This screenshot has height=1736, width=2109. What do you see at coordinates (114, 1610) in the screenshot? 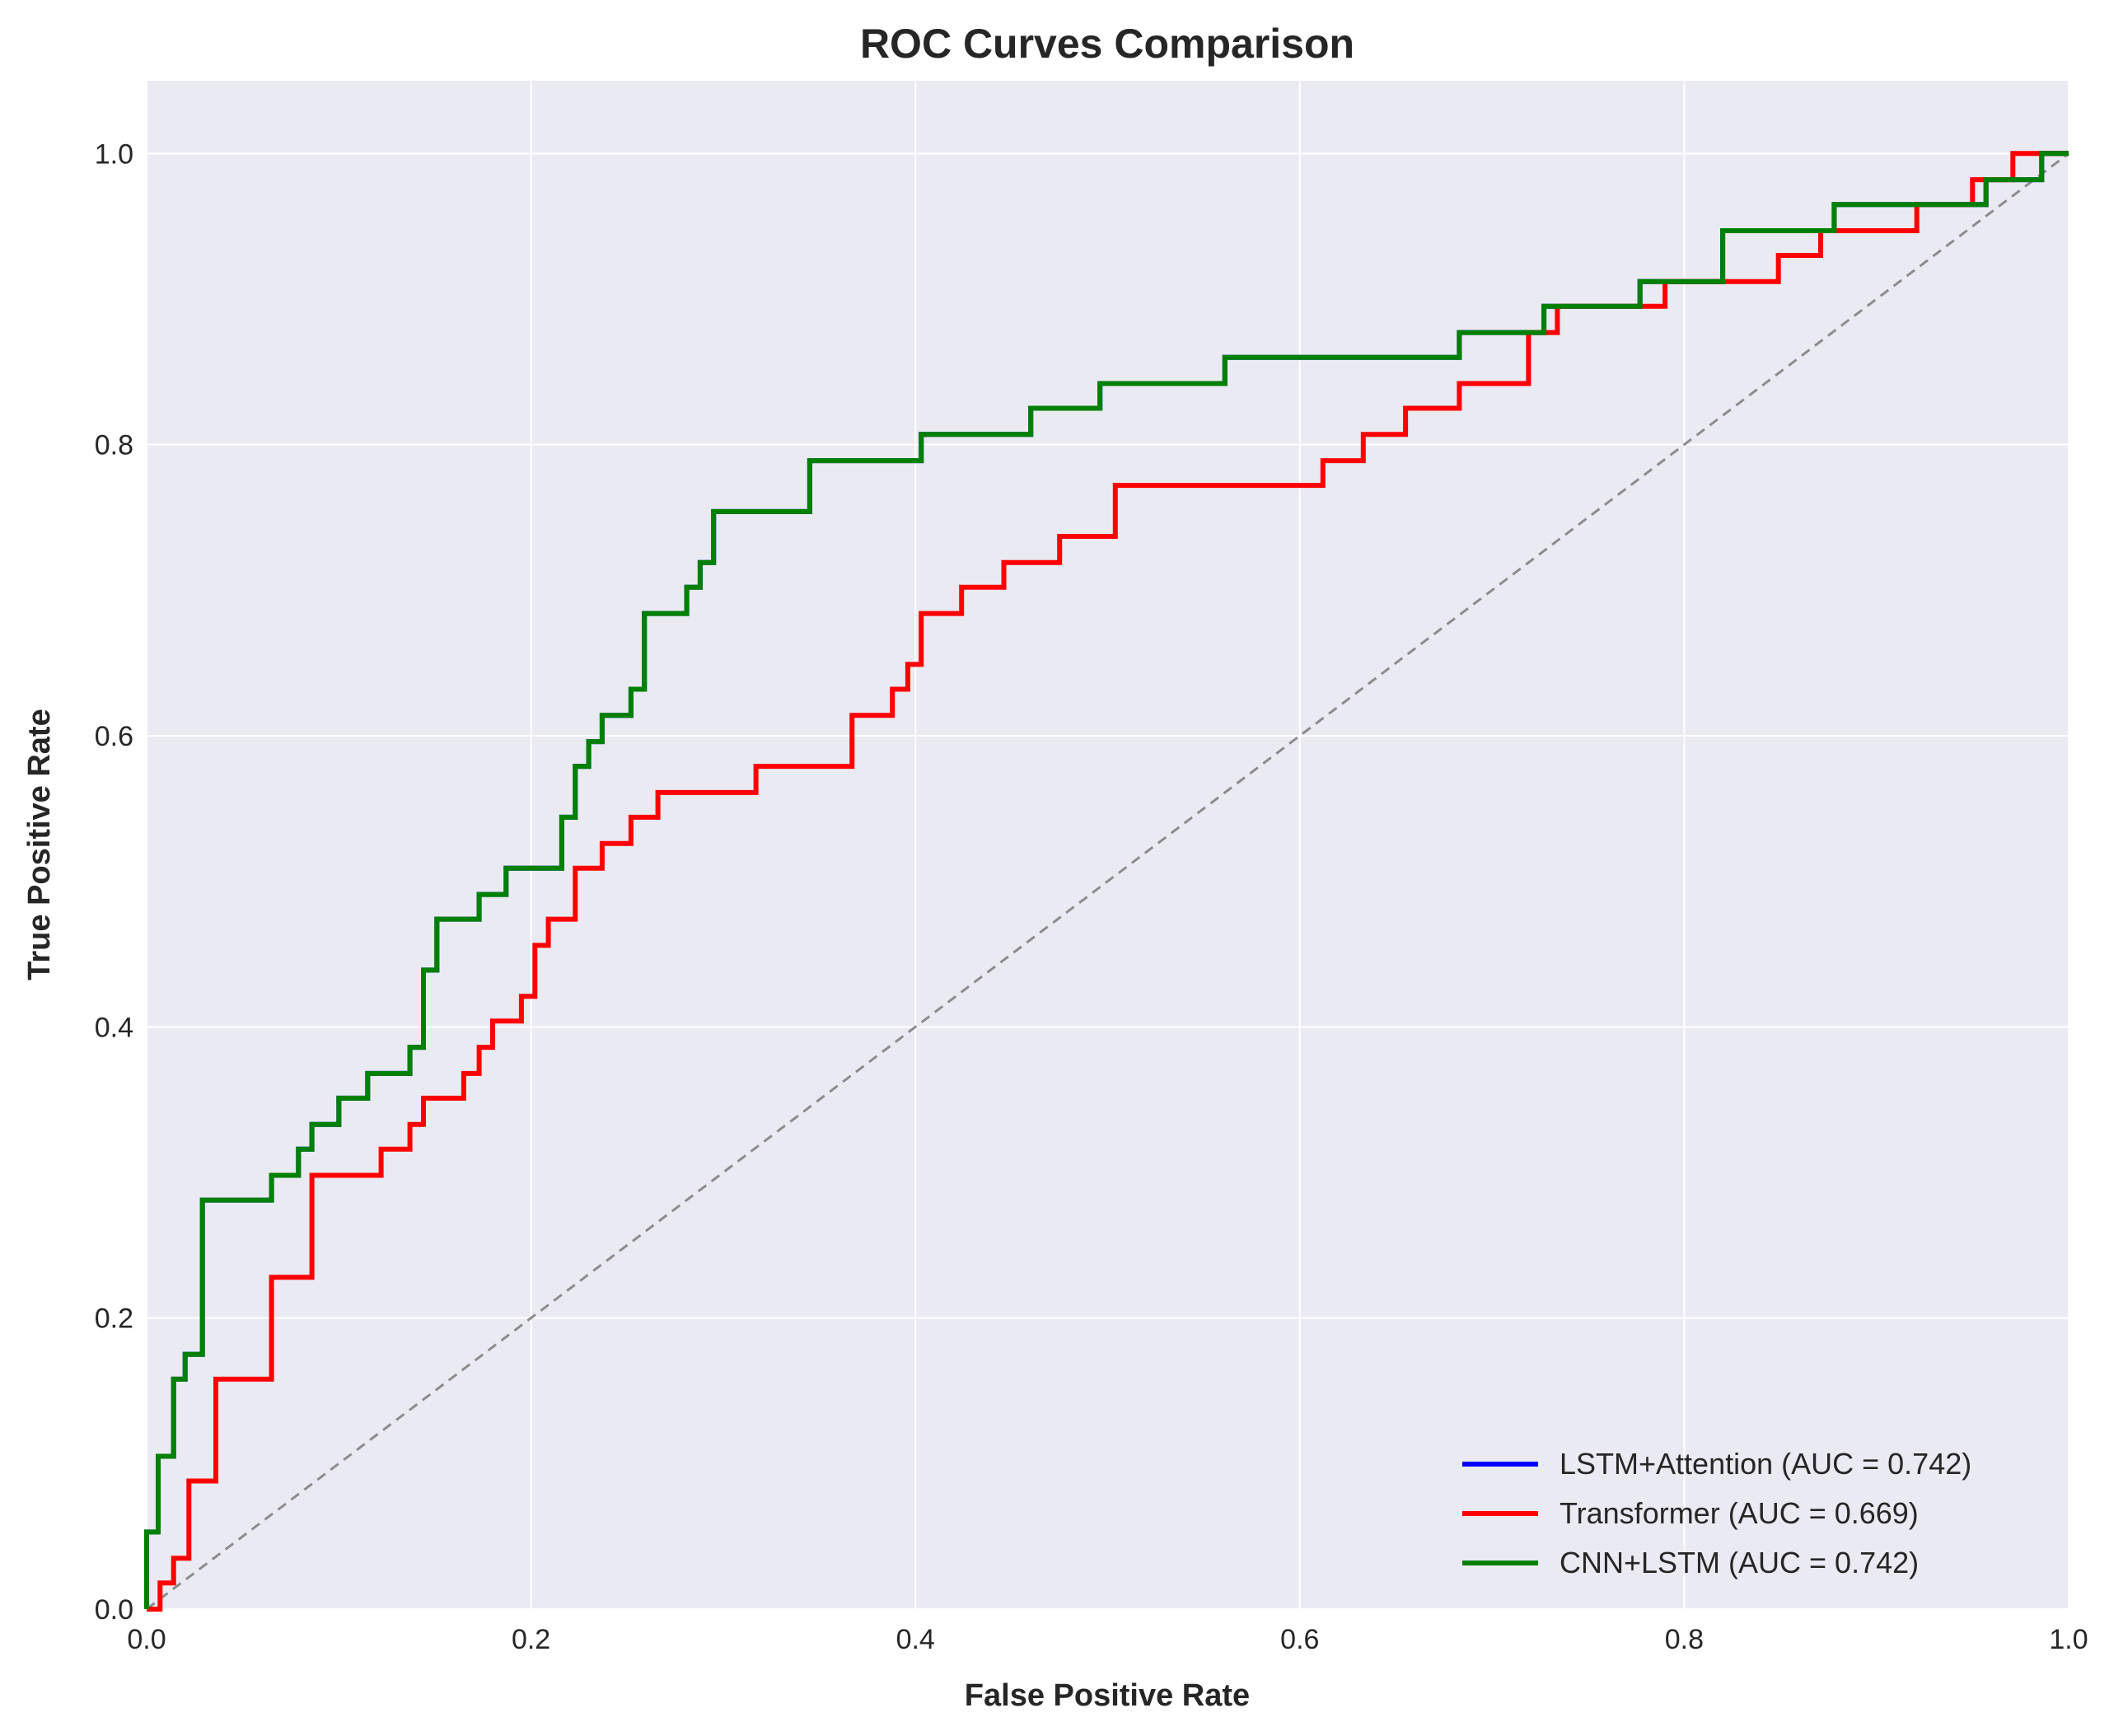
I see `y-tick-label: 0.0` at bounding box center [114, 1610].